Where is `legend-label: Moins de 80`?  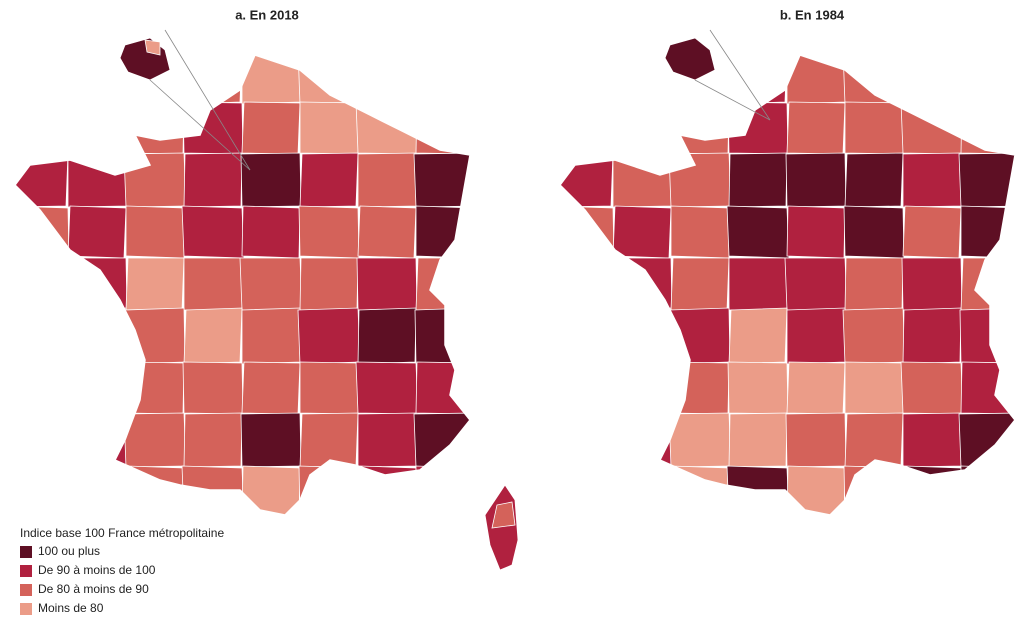
legend-label: Moins de 80 is located at coordinates (71, 608).